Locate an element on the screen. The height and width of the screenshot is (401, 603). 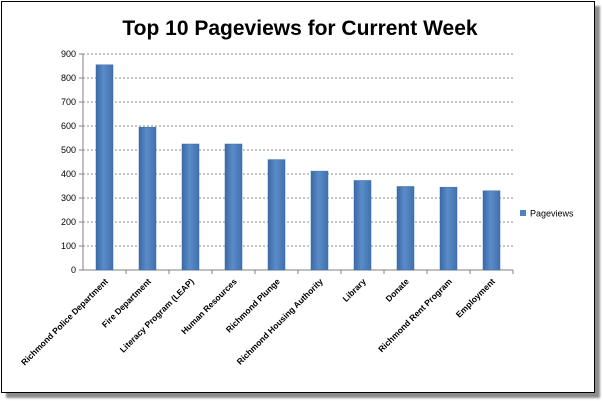
x-category-label: Richmond Police Department is located at coordinates (64, 321).